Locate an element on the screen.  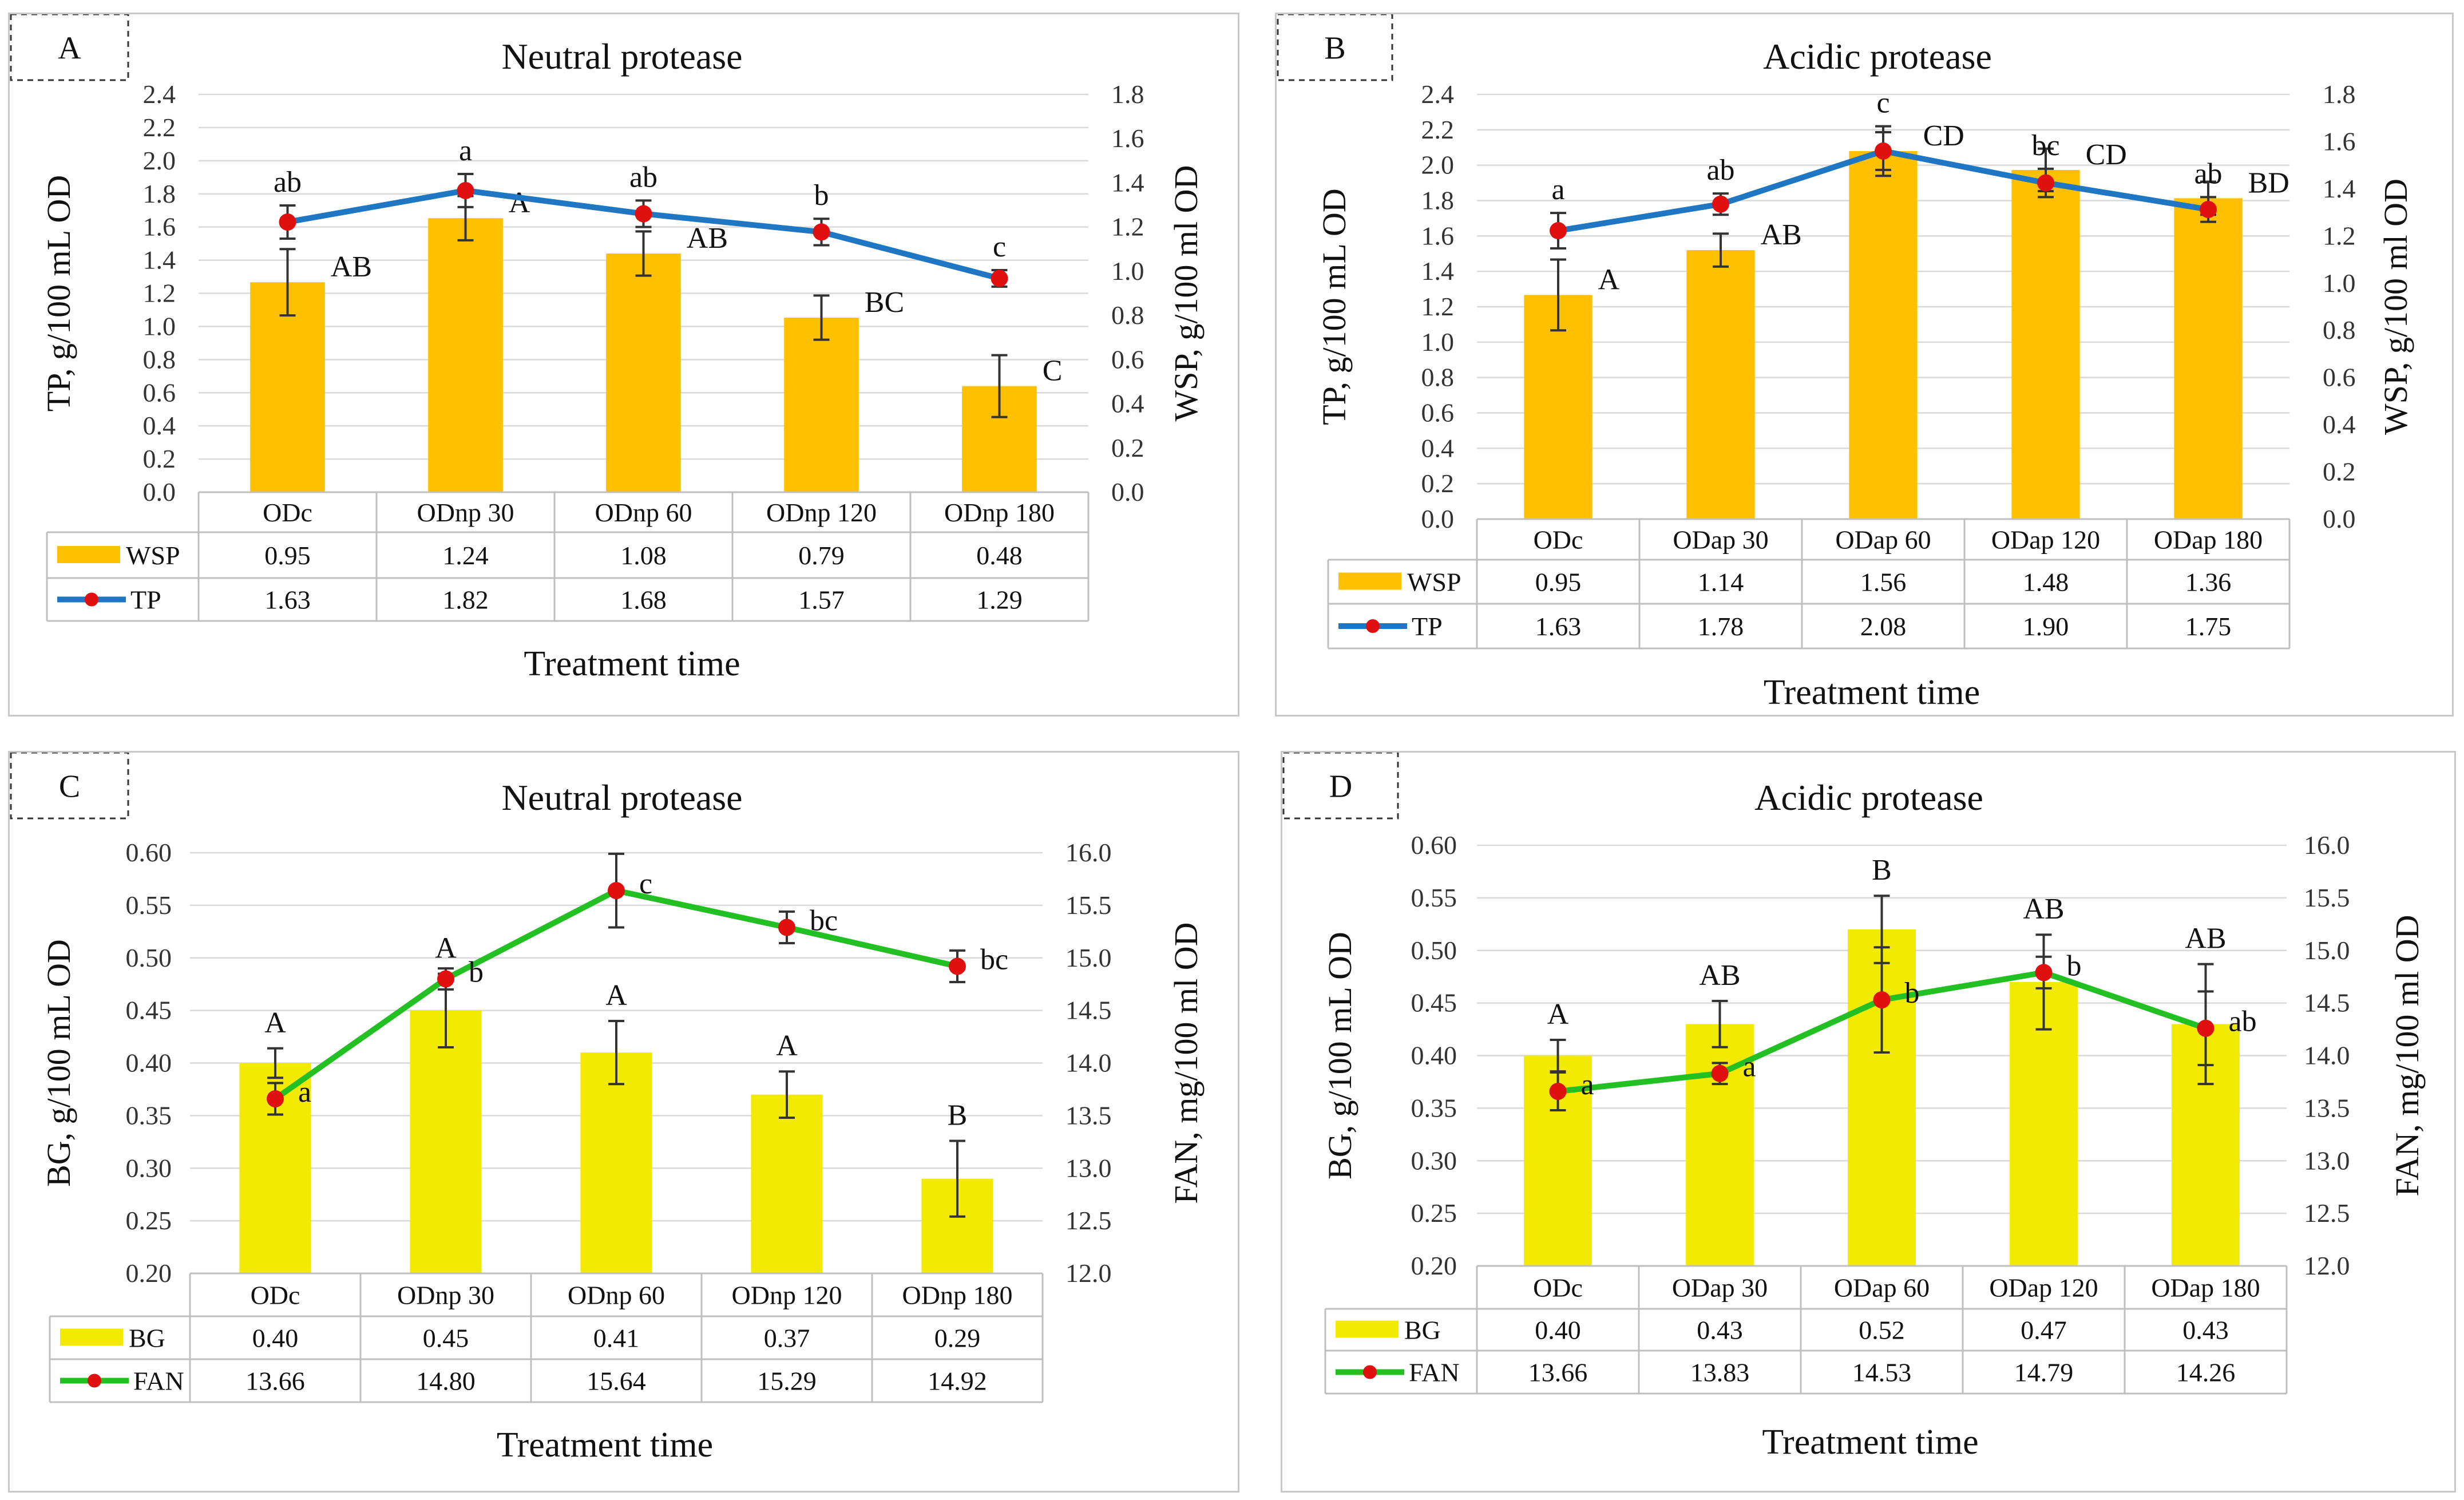
table-cell-bar-value: 0.48 is located at coordinates (999, 555).